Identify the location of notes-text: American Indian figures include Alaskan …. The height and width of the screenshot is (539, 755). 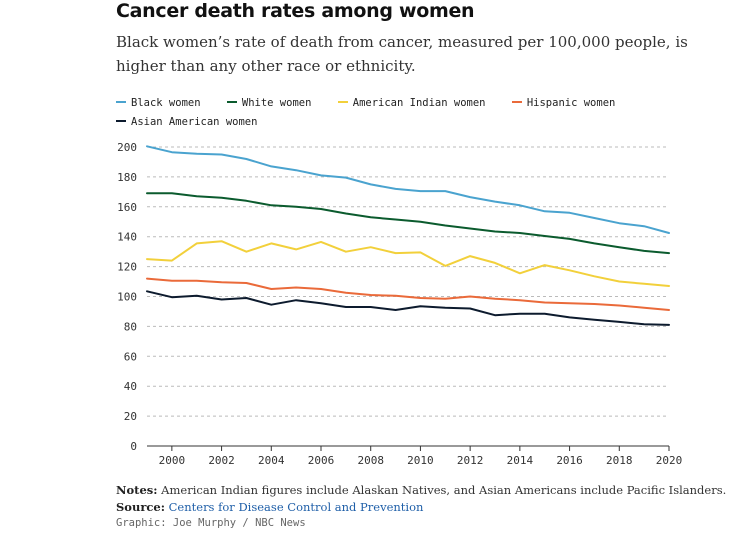
(442, 490).